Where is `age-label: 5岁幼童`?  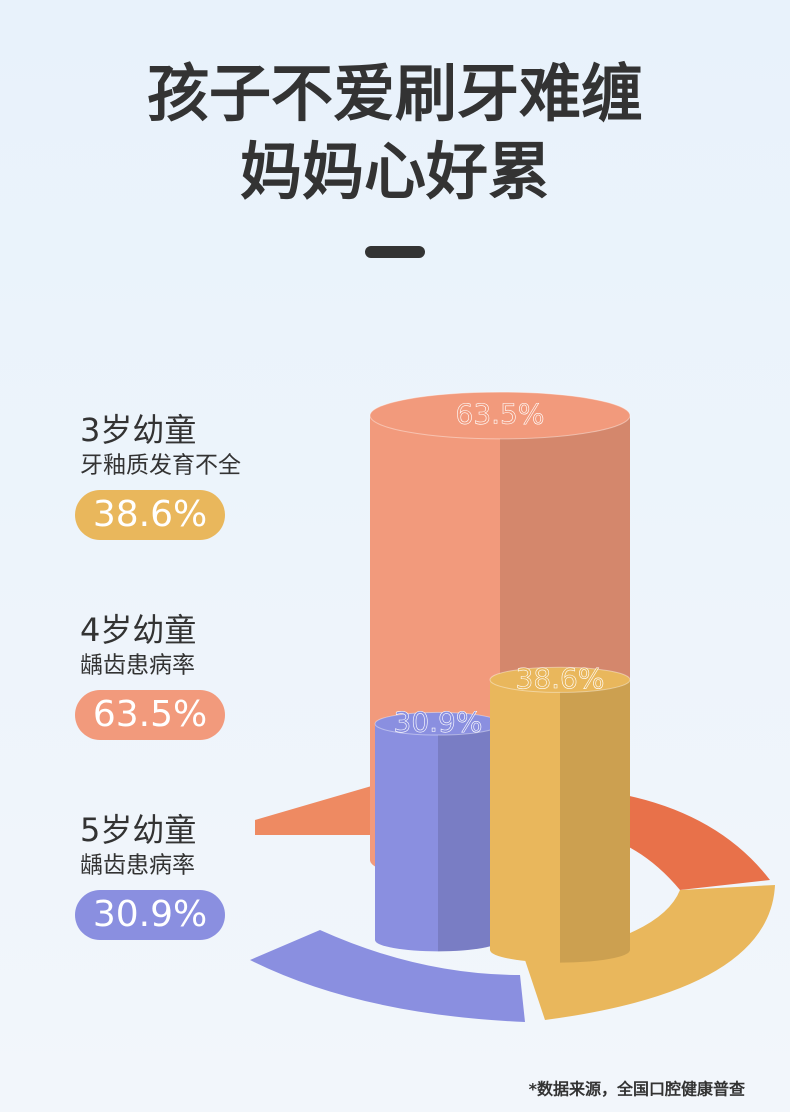
age-label: 5岁幼童 is located at coordinates (138, 830).